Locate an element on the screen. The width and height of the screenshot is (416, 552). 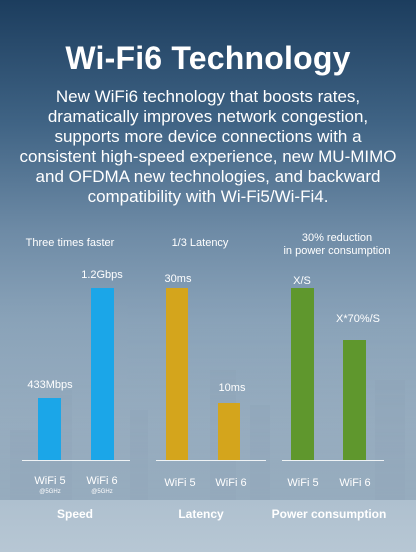
bar-value-label: X*70%/S is located at coordinates (358, 319).